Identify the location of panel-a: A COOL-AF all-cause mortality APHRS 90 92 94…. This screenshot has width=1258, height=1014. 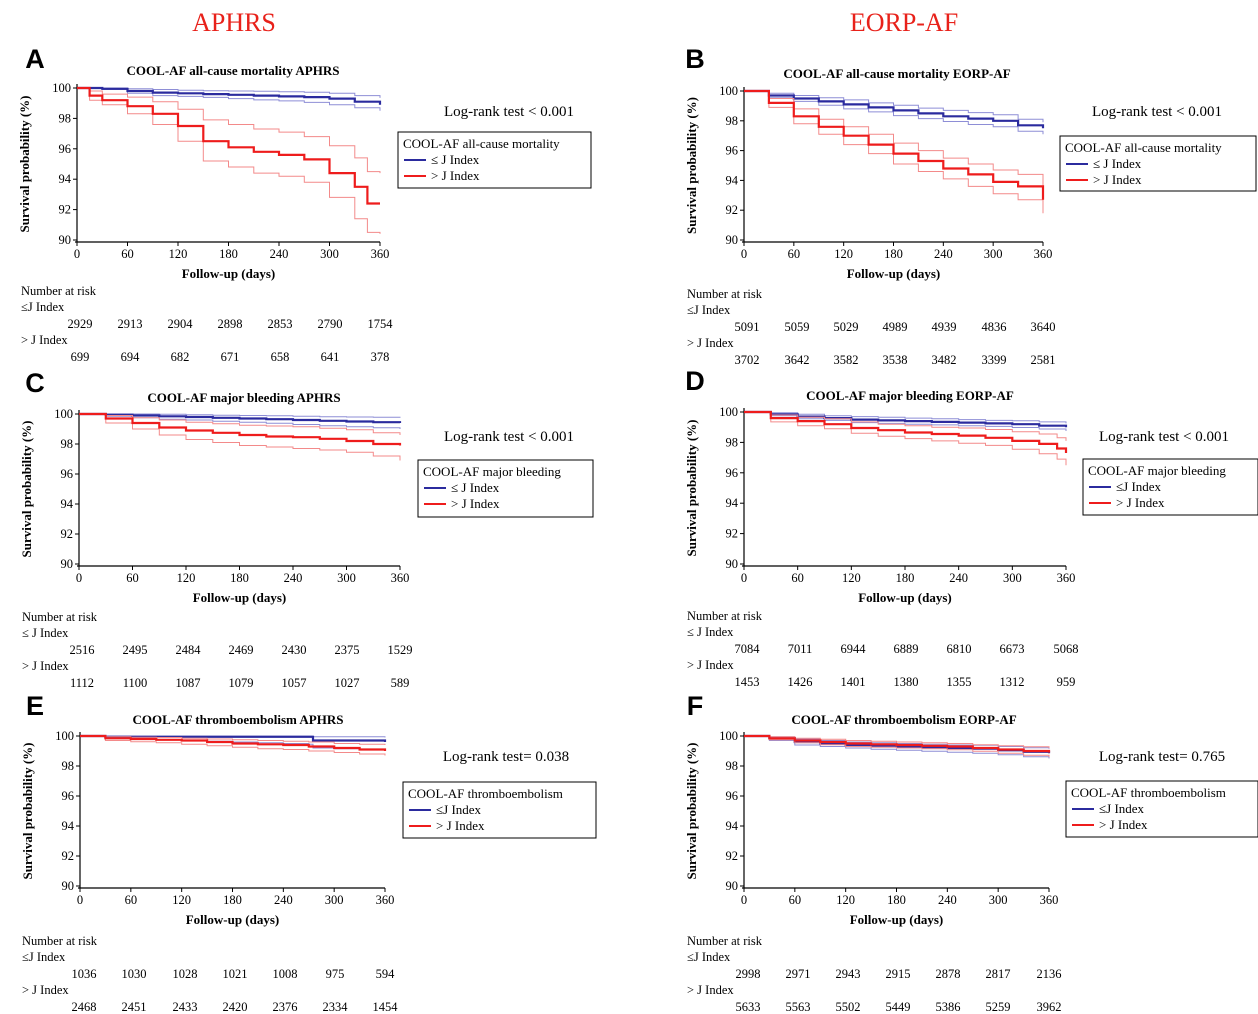
(304, 204).